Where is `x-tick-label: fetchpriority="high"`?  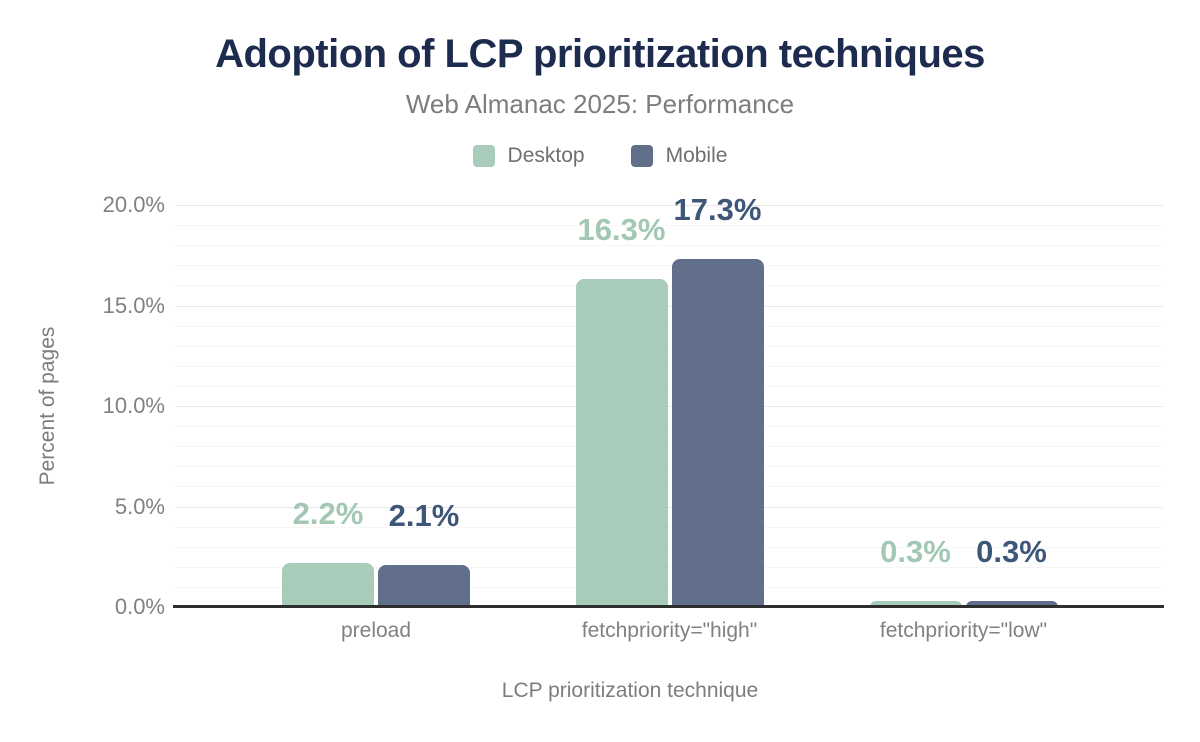
x-tick-label: fetchpriority="high" is located at coordinates (669, 630).